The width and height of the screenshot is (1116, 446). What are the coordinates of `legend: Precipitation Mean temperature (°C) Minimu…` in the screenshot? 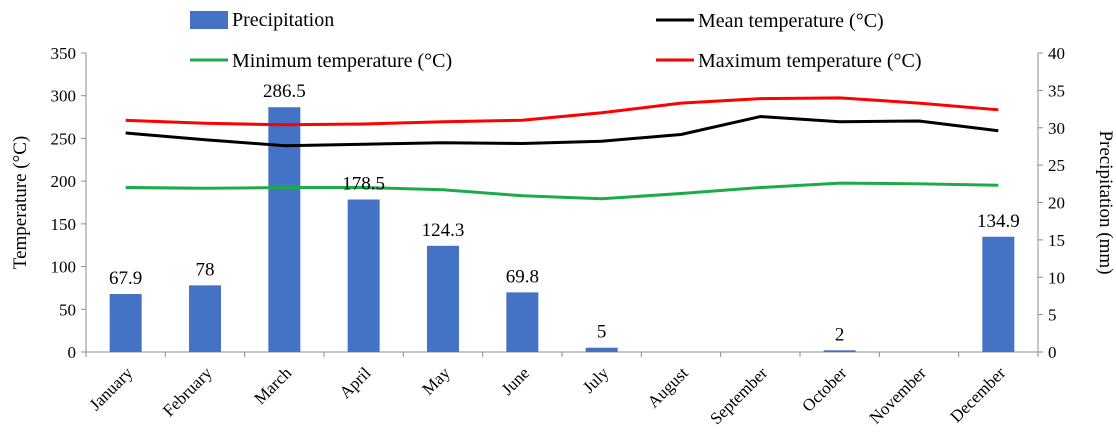 It's located at (556, 40).